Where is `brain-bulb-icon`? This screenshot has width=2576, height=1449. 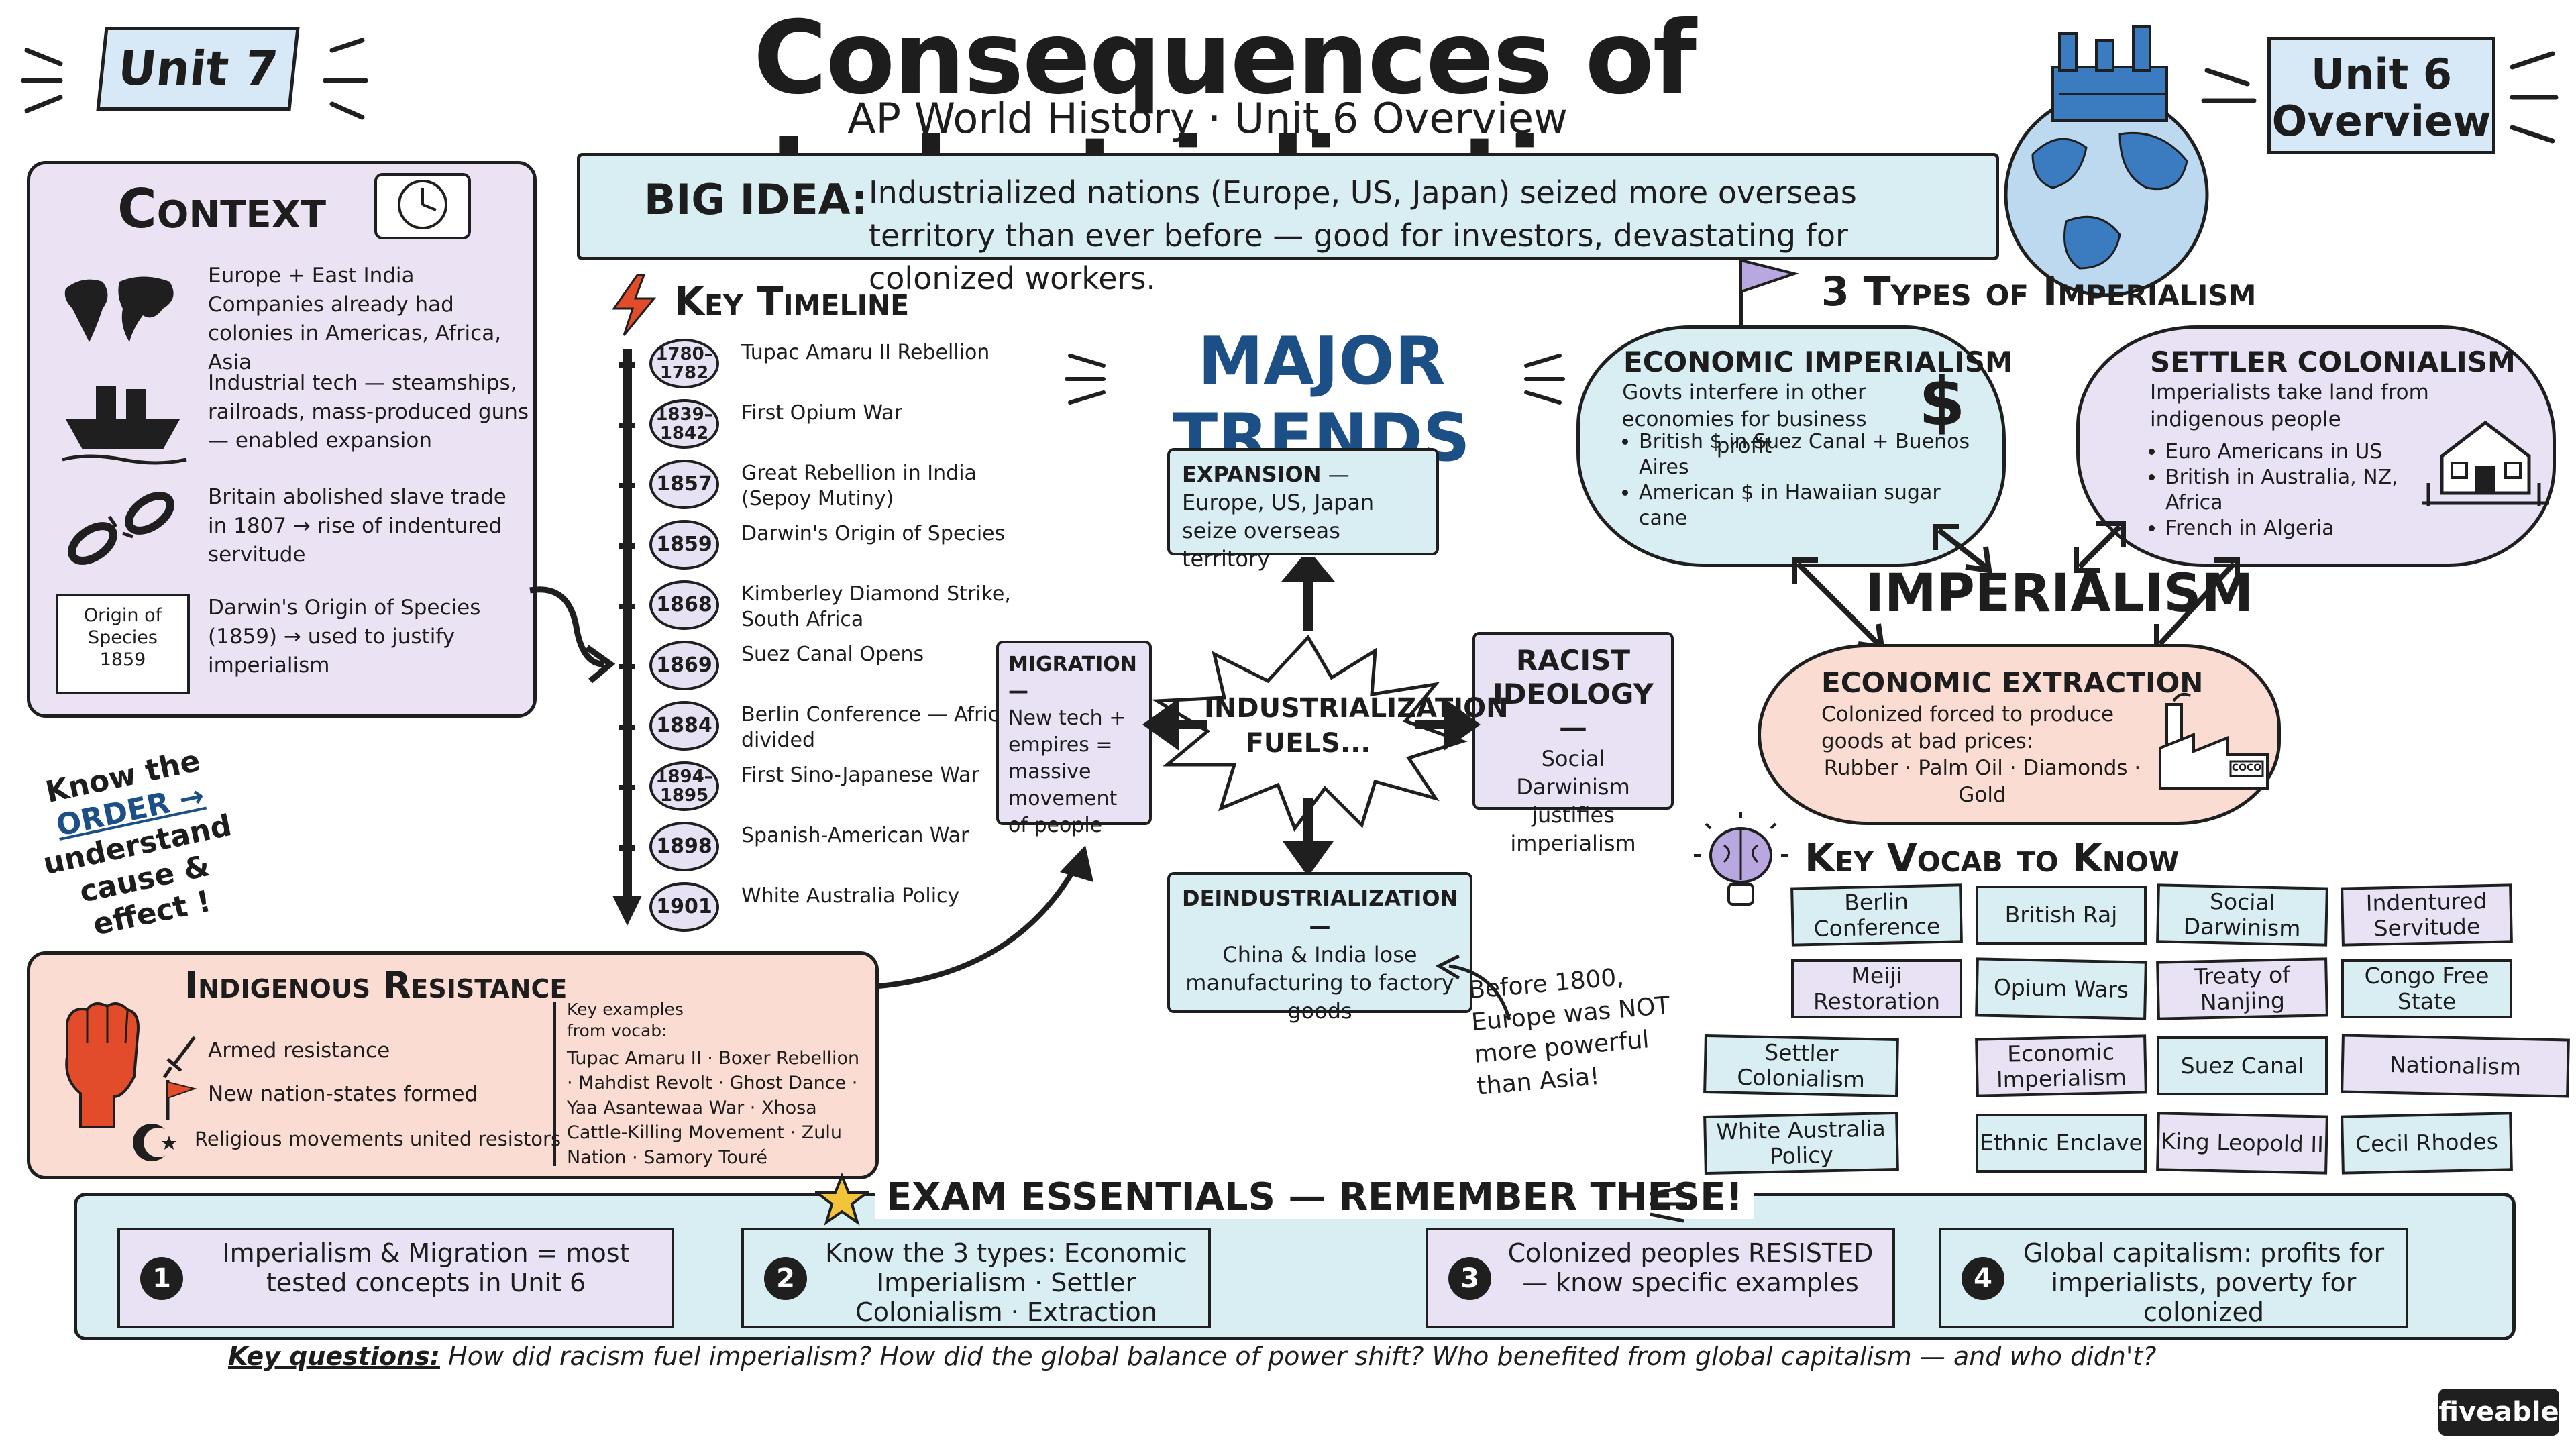 brain-bulb-icon is located at coordinates (1741, 859).